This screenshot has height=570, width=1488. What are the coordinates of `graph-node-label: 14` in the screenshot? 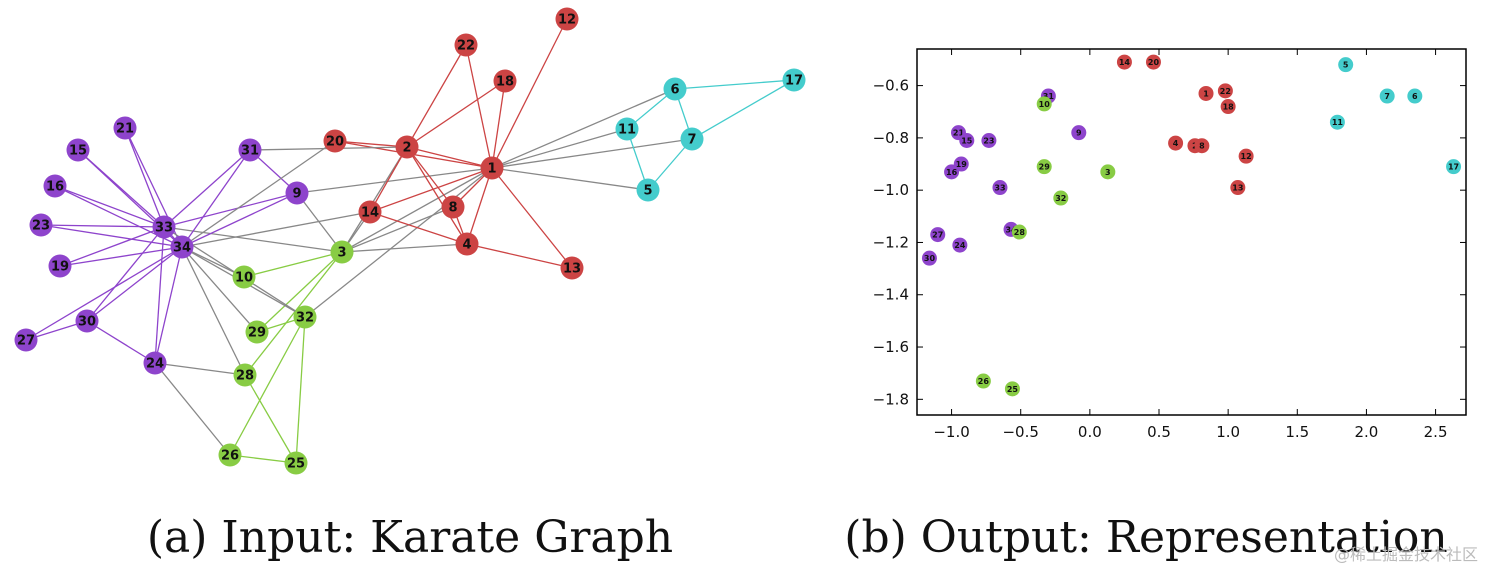 It's located at (370, 213).